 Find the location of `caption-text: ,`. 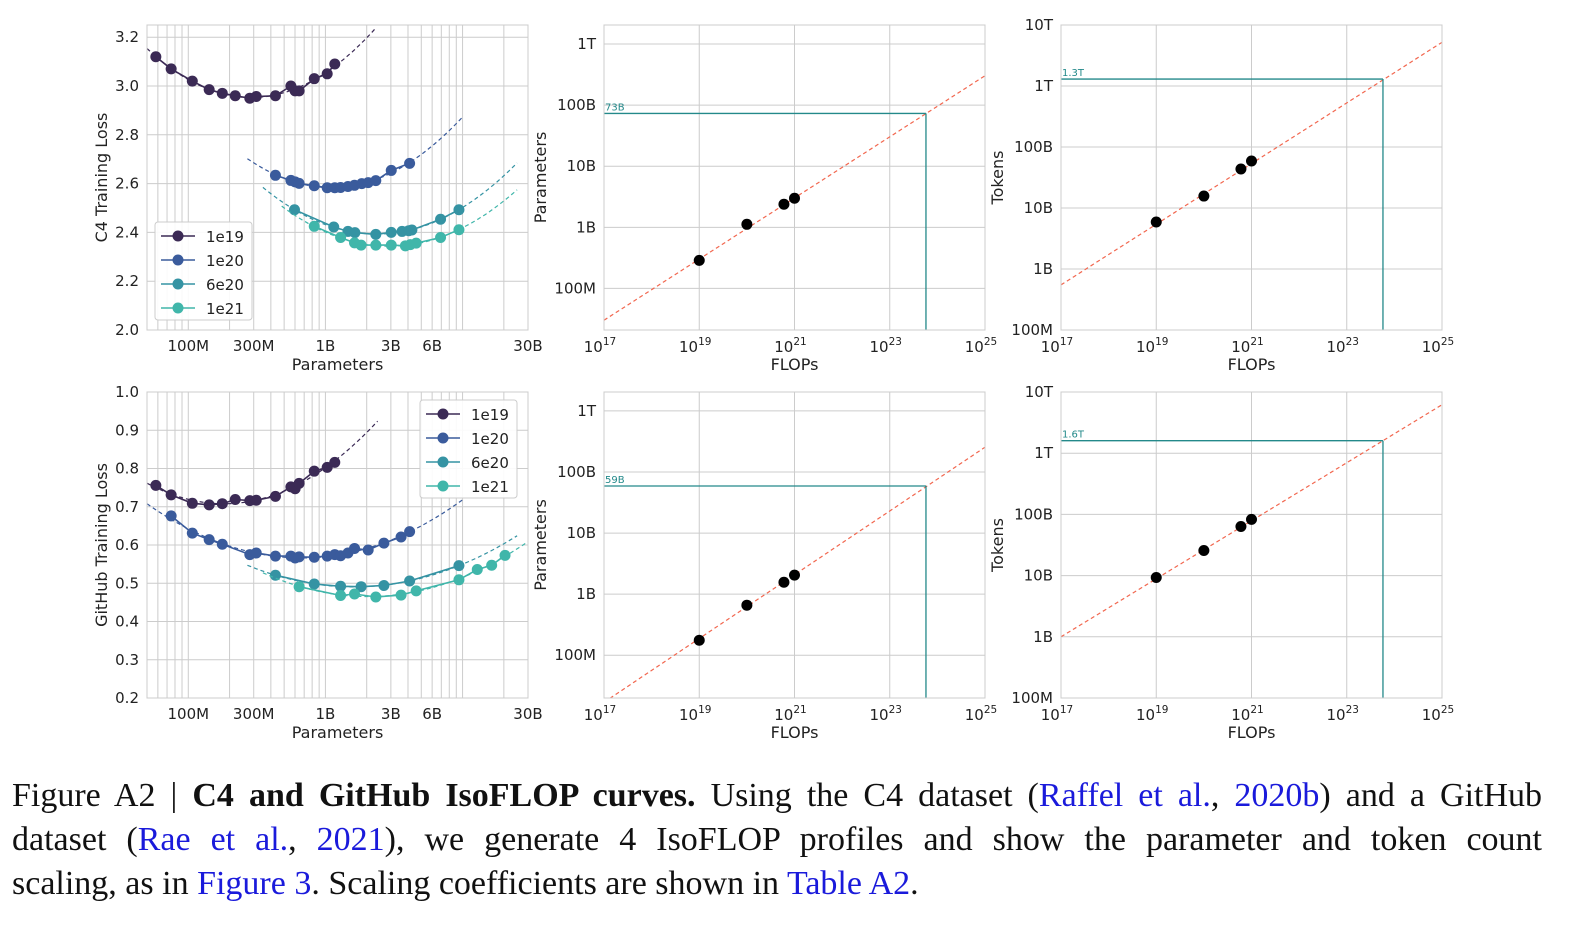

caption-text: , is located at coordinates (1222, 795).